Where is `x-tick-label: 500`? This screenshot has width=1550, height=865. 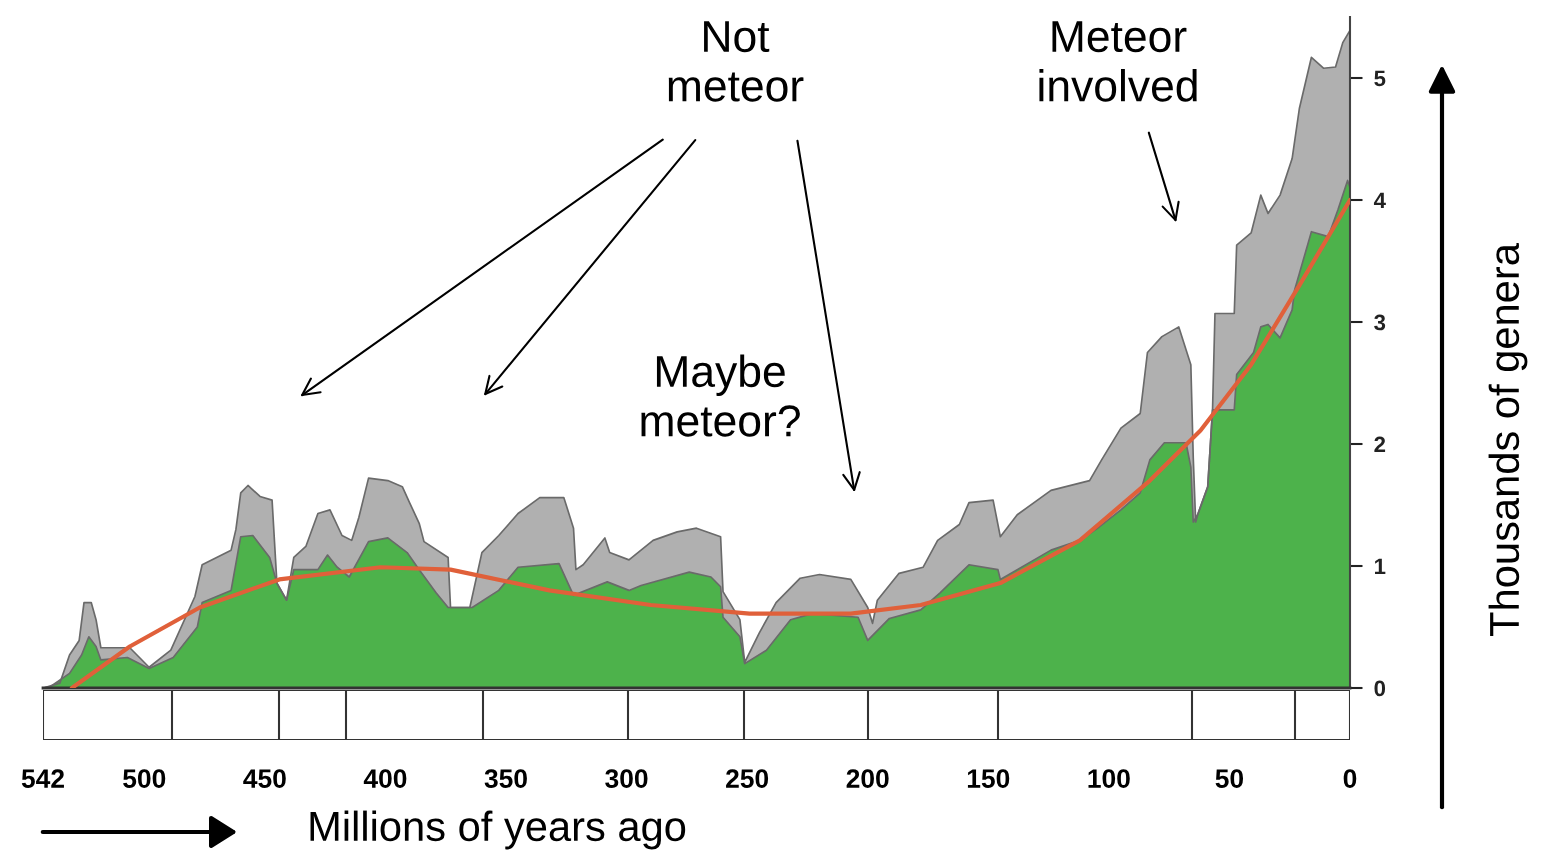
x-tick-label: 500 is located at coordinates (144, 778).